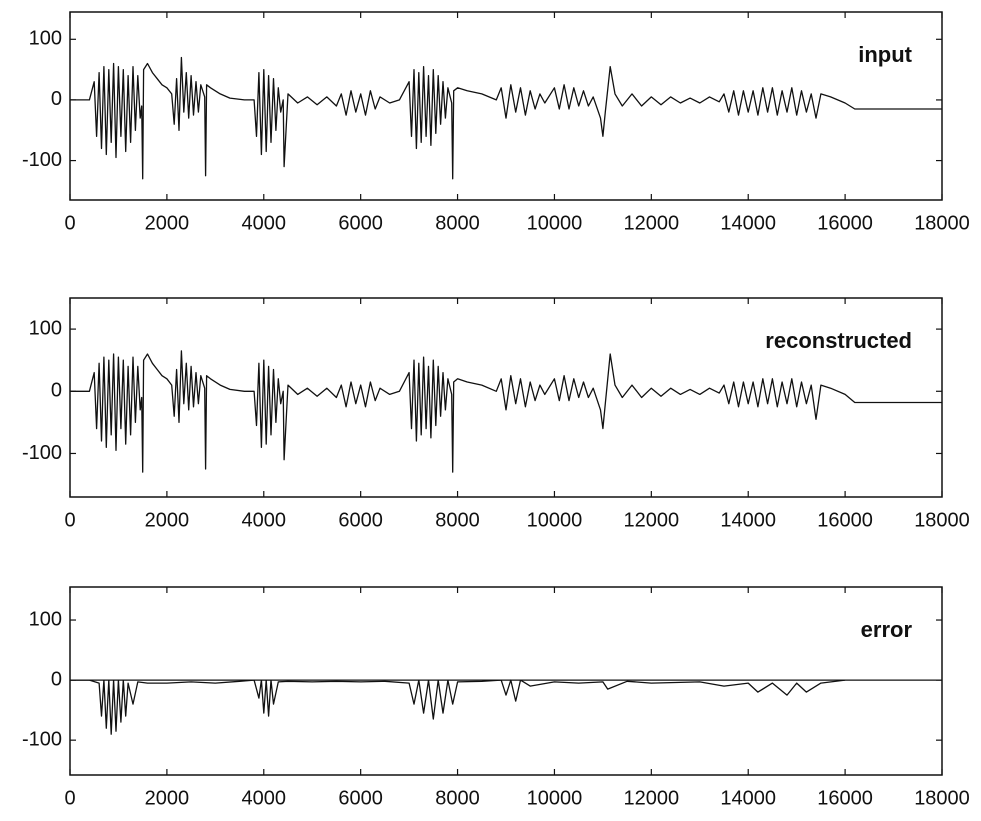 The width and height of the screenshot is (981, 821). What do you see at coordinates (887, 629) in the screenshot?
I see `annotation: error` at bounding box center [887, 629].